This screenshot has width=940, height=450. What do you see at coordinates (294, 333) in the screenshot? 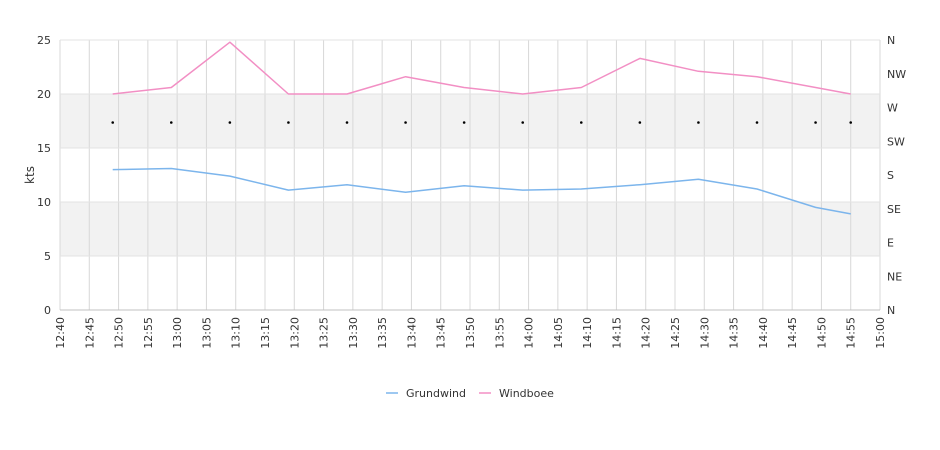
I see `x-tick-label: 13:20` at bounding box center [294, 333].